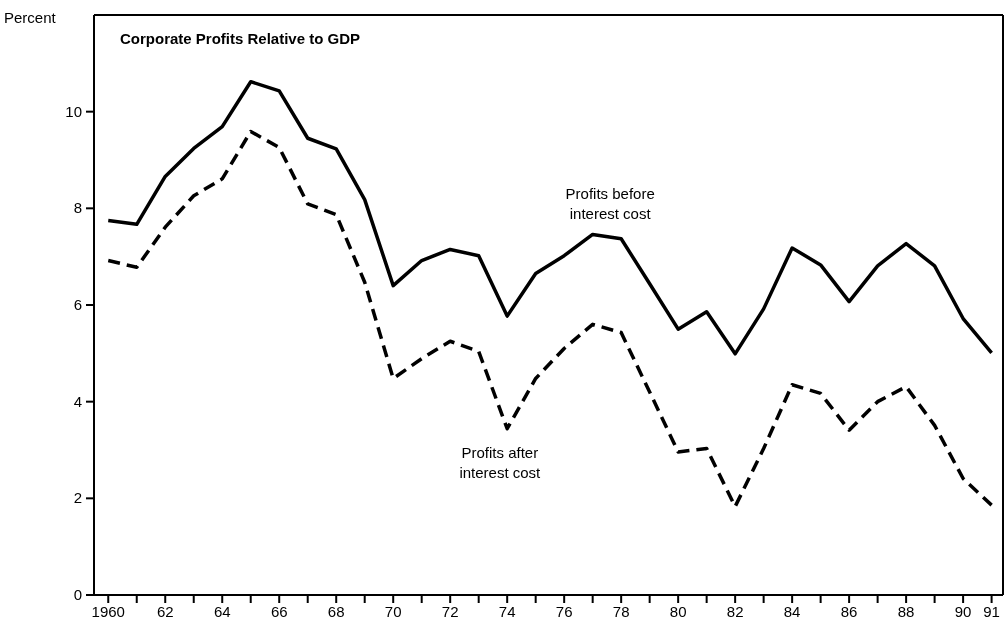 The height and width of the screenshot is (632, 1008). What do you see at coordinates (77, 208) in the screenshot?
I see `y-tick-label: 8` at bounding box center [77, 208].